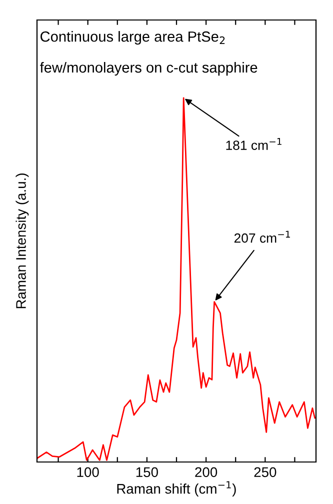 The height and width of the screenshot is (504, 333). I want to click on y-axis-title: Raman Intensity (a.u.), so click(22, 241).